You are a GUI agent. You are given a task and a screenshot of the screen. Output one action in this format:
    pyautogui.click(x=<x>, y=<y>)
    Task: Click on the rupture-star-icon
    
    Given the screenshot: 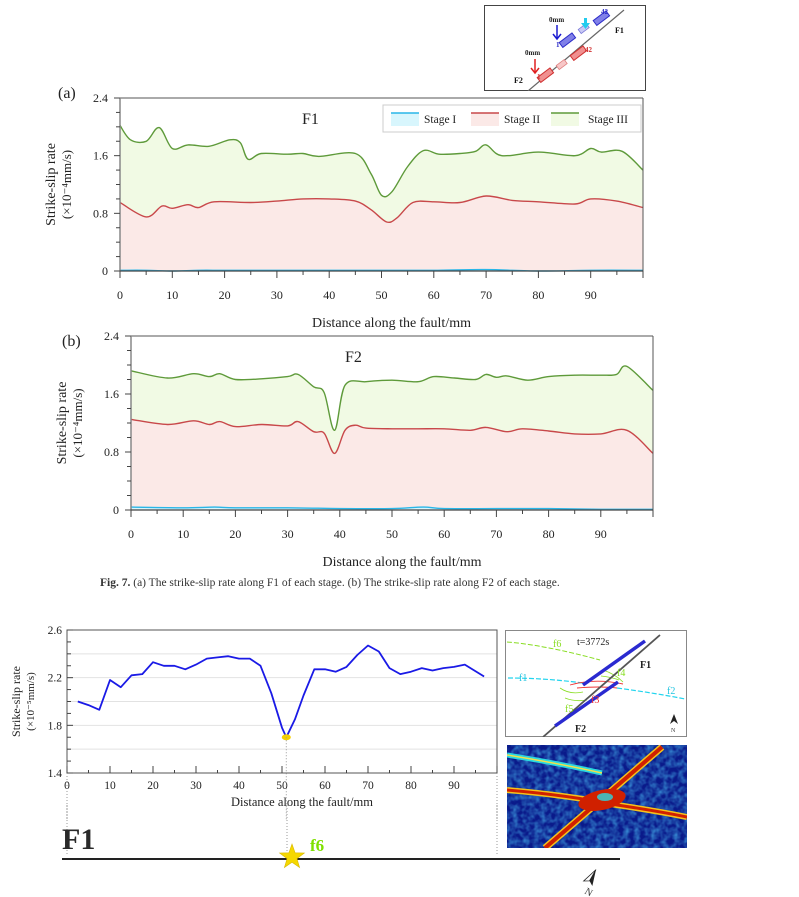 What is the action you would take?
    pyautogui.click(x=292, y=856)
    